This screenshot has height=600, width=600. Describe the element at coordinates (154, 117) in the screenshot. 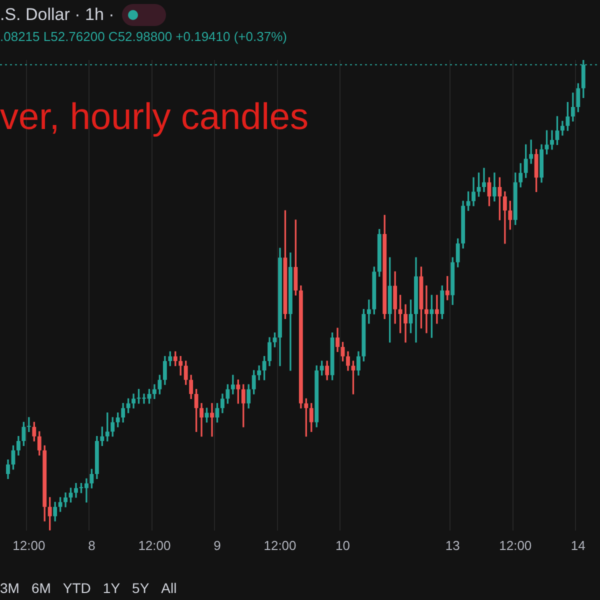

I see `text: ver, hourly candles` at that location.